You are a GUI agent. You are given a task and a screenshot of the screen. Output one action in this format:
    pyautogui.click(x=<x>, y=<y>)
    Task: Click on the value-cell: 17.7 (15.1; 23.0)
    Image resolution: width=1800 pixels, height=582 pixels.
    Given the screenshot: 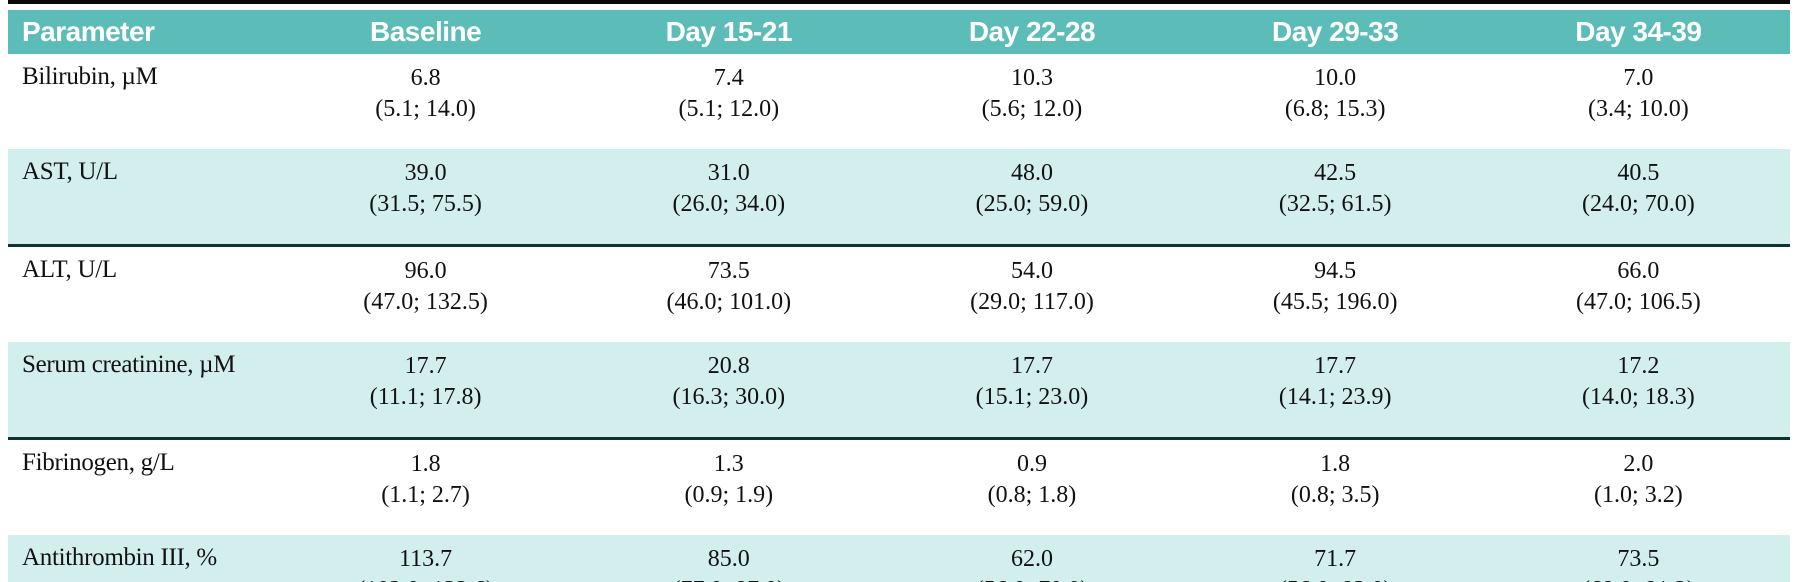 What is the action you would take?
    pyautogui.click(x=1031, y=390)
    